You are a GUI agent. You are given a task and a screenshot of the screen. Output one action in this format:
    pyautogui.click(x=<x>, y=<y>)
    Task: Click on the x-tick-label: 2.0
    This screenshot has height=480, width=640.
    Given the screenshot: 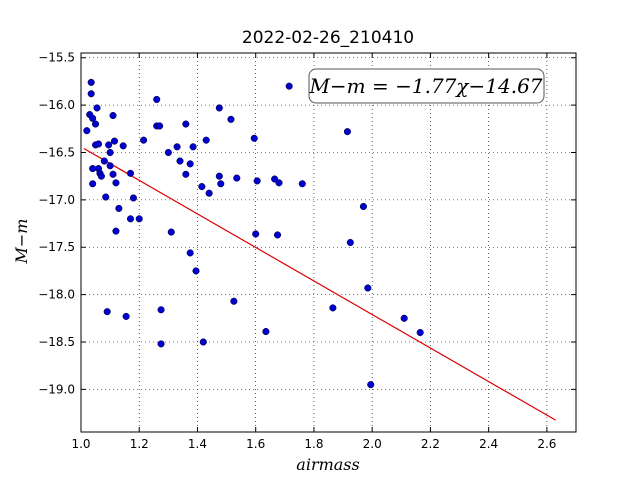 What is the action you would take?
    pyautogui.click(x=372, y=444)
    